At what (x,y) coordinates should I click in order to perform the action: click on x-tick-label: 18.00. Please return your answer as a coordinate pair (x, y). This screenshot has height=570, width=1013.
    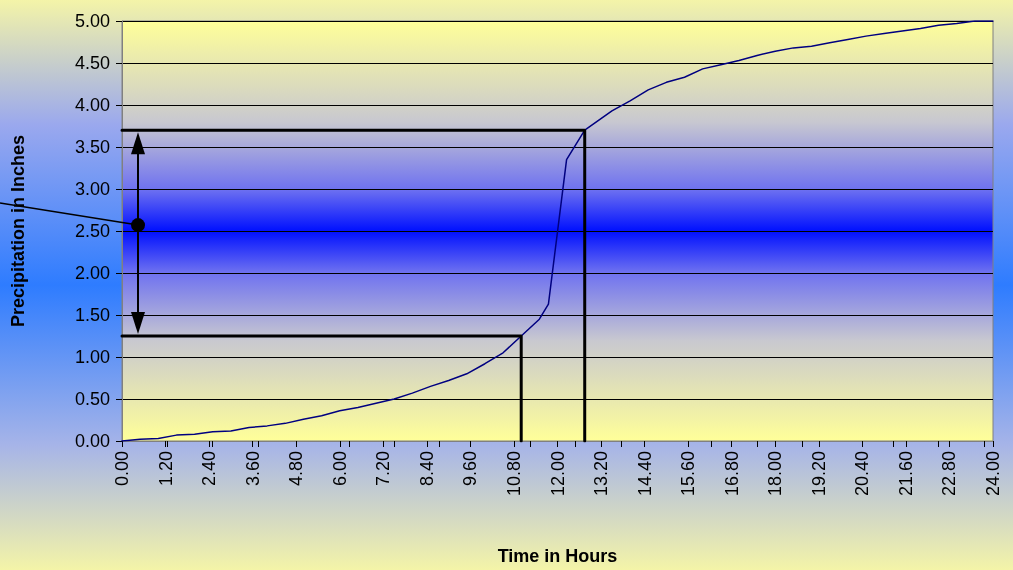
    Looking at the image, I should click on (775, 474).